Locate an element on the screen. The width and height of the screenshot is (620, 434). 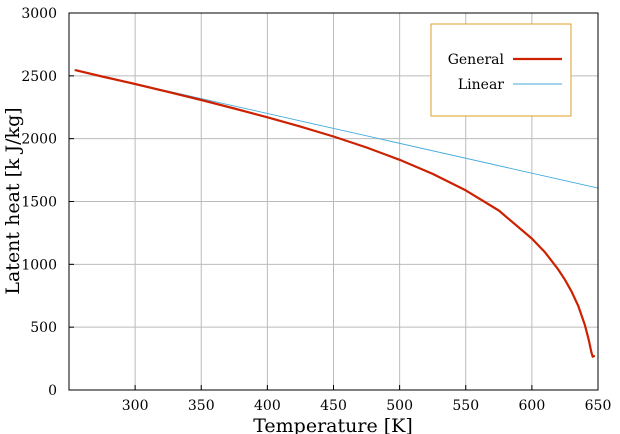
x-tick-label: 600 is located at coordinates (532, 406).